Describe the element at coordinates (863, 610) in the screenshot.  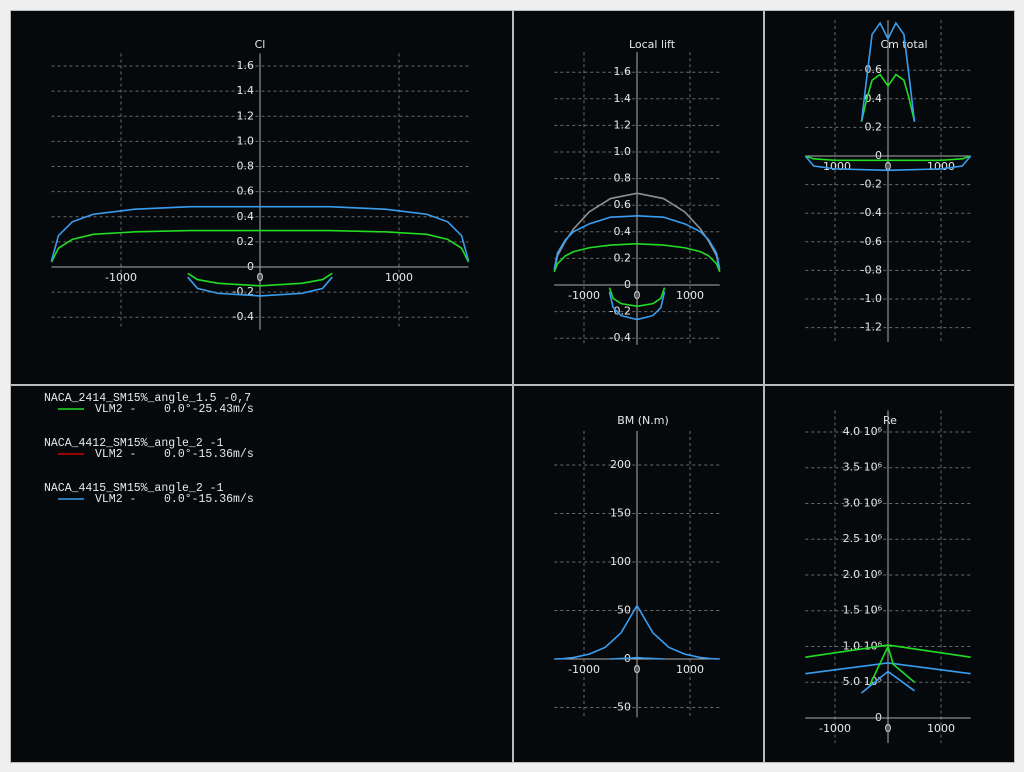
I see `y-tick-label: 1.5 10⁶` at that location.